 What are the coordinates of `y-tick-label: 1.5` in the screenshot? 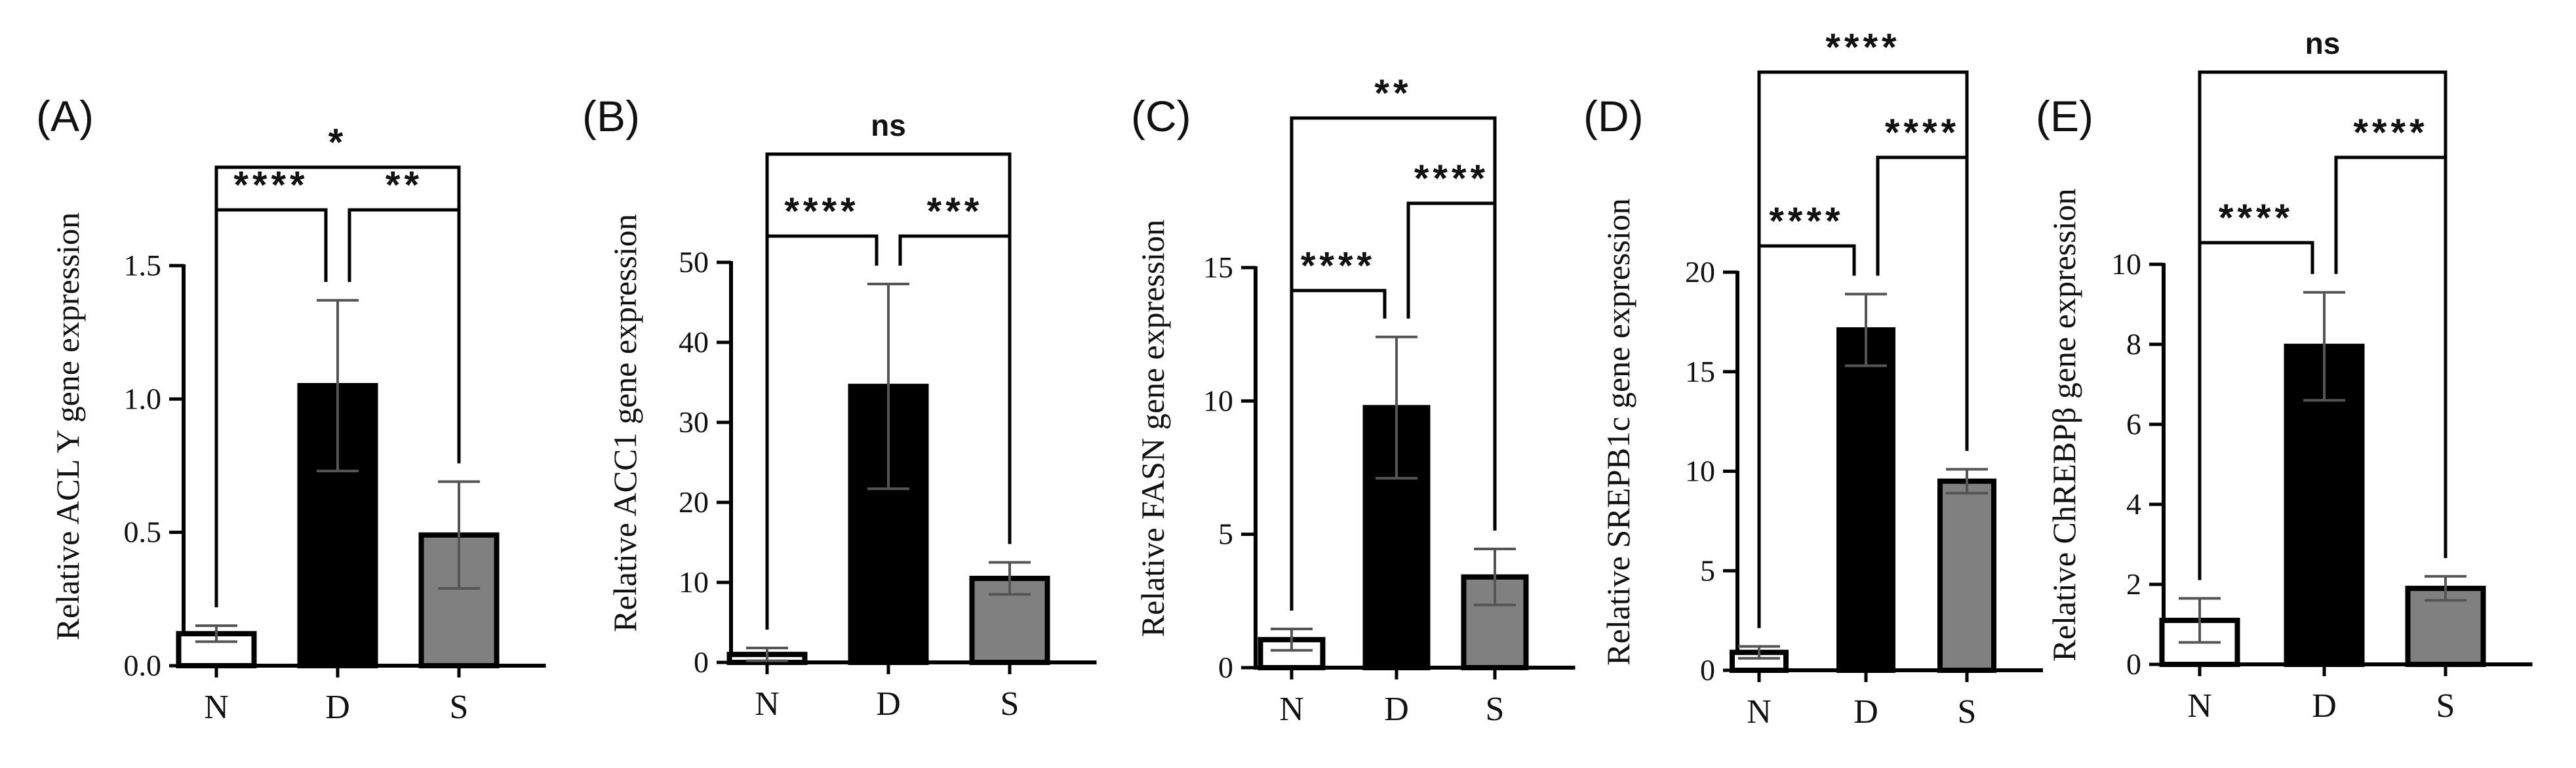 It's located at (143, 265).